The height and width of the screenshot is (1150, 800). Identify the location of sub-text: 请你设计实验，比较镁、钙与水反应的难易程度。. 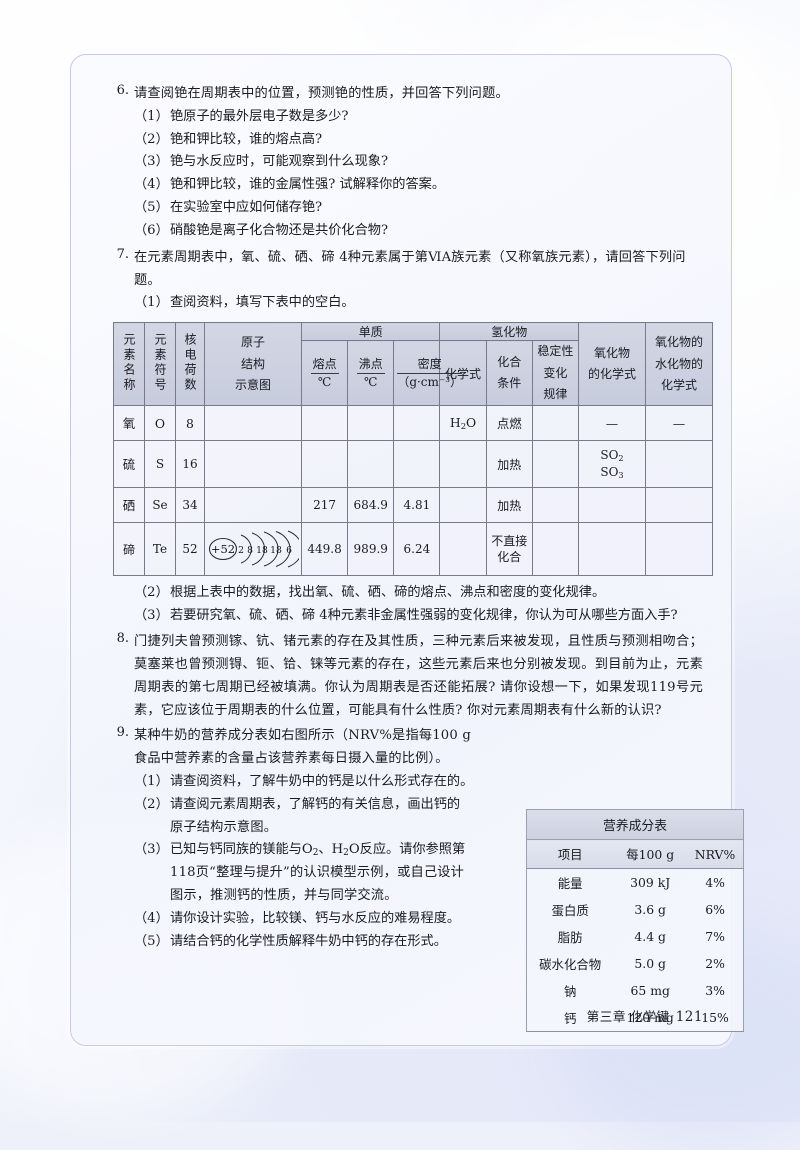
(315, 918).